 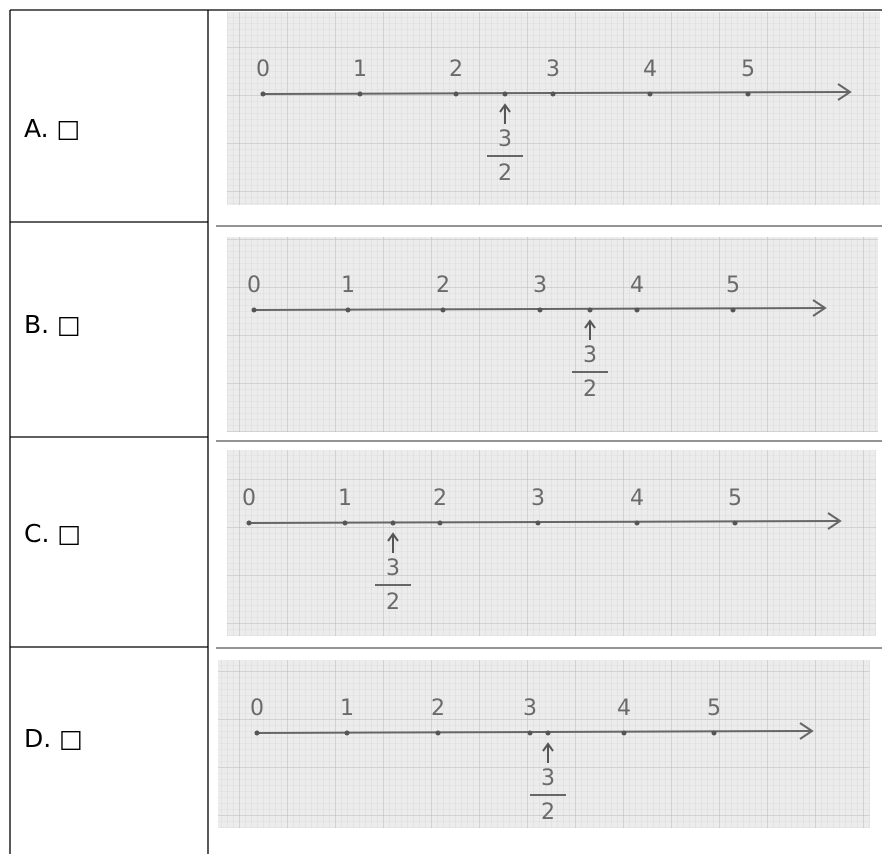 What do you see at coordinates (52, 533) in the screenshot?
I see `option-label: C. □` at bounding box center [52, 533].